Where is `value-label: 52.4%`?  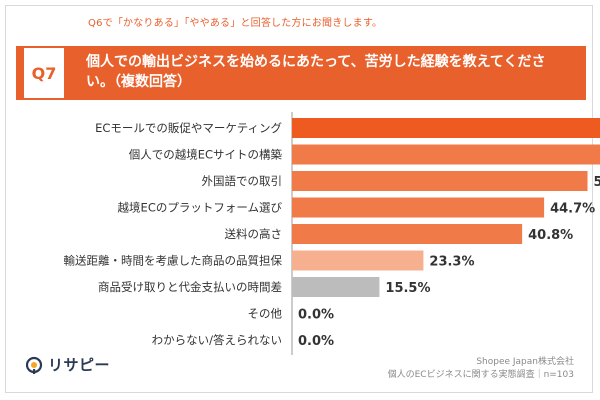
value-label: 52.4% is located at coordinates (597, 182).